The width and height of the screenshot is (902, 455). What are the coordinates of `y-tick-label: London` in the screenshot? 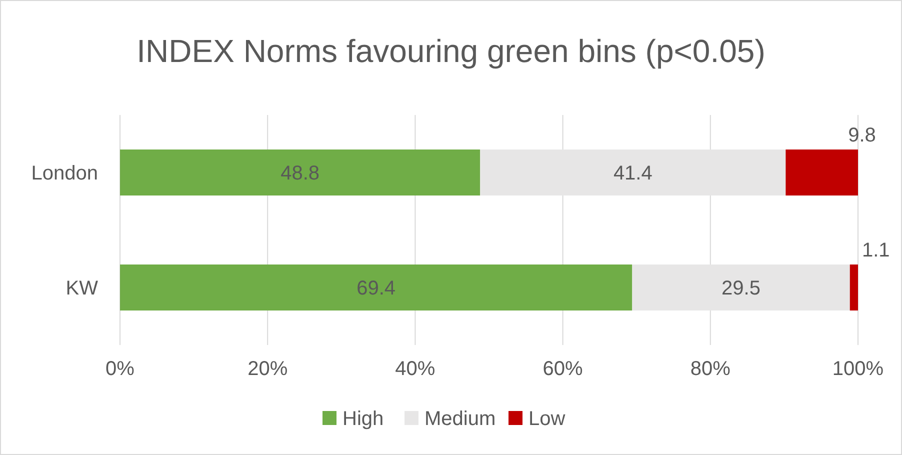 It's located at (64, 173).